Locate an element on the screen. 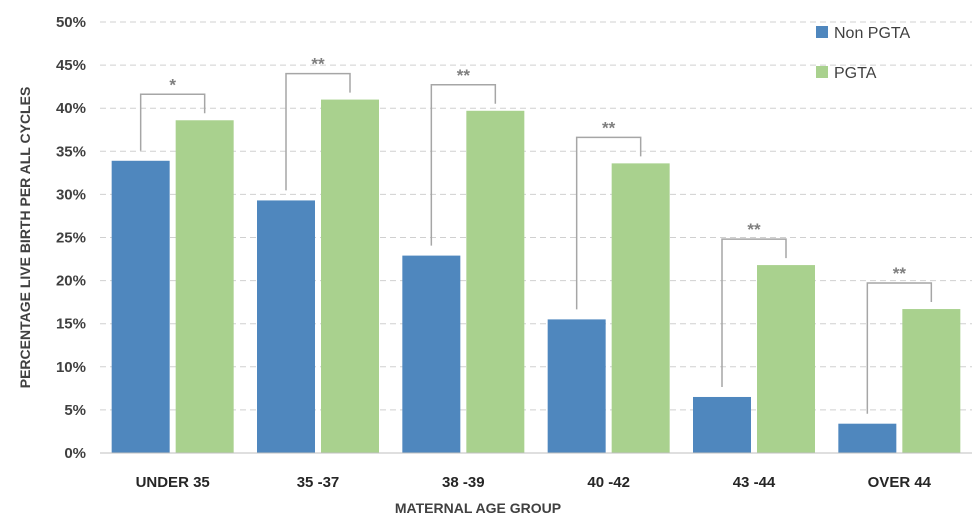  y-tick-label: 5% is located at coordinates (75, 410).